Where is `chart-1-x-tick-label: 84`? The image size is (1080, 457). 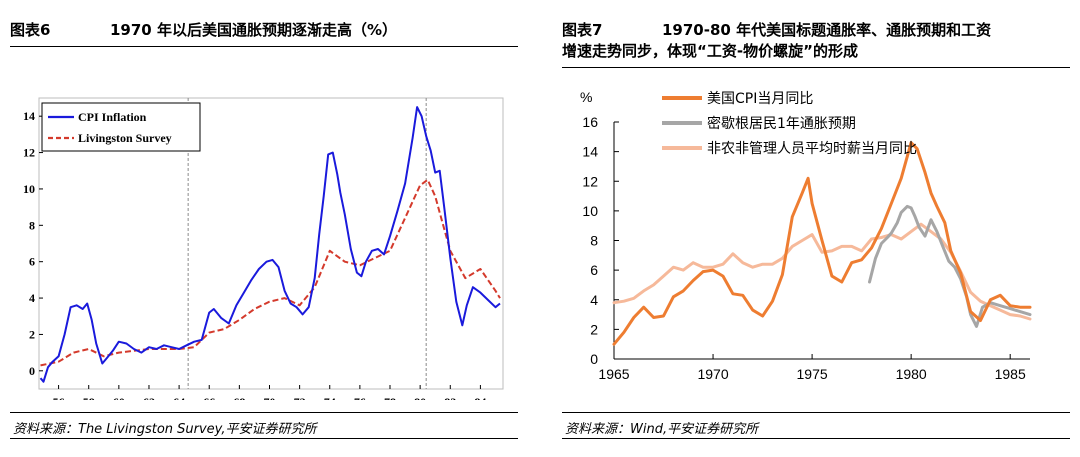
chart-1-x-tick-label: 84 is located at coordinates (480, 397).